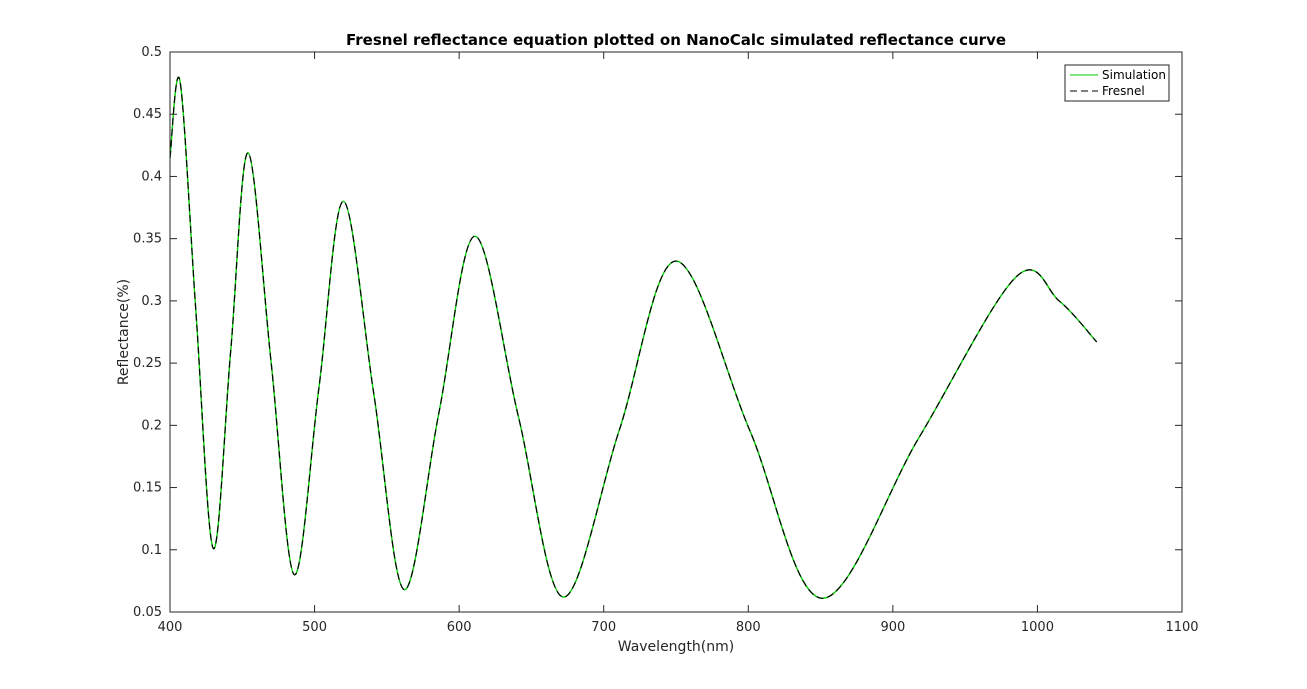  Describe the element at coordinates (151, 176) in the screenshot. I see `y-tick-label: 0.4` at that location.